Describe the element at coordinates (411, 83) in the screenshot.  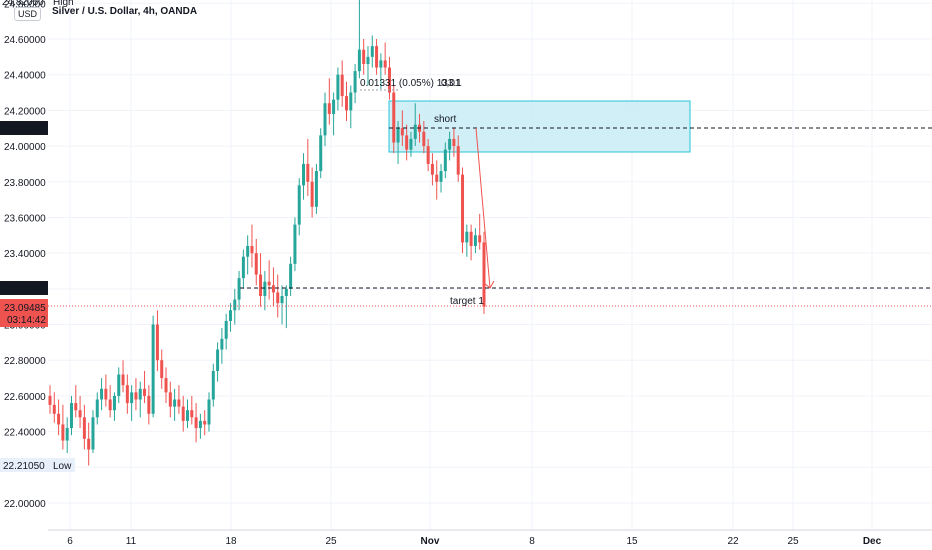
I see `measure-label: 0.01331 (0.05%) 133.1` at that location.